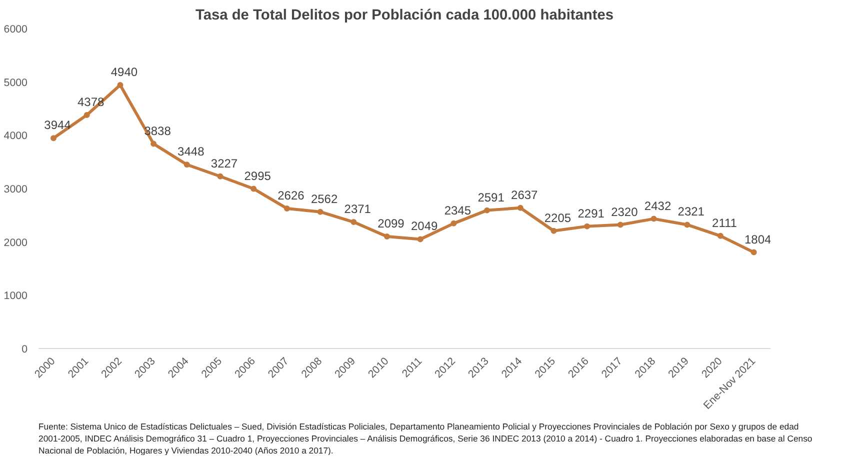 This screenshot has width=860, height=461. I want to click on data-label: 2637, so click(524, 195).